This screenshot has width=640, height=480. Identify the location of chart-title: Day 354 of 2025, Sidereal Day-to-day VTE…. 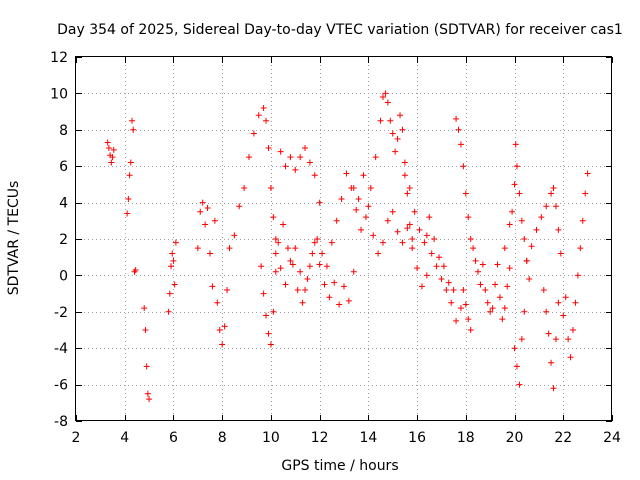
(340, 30).